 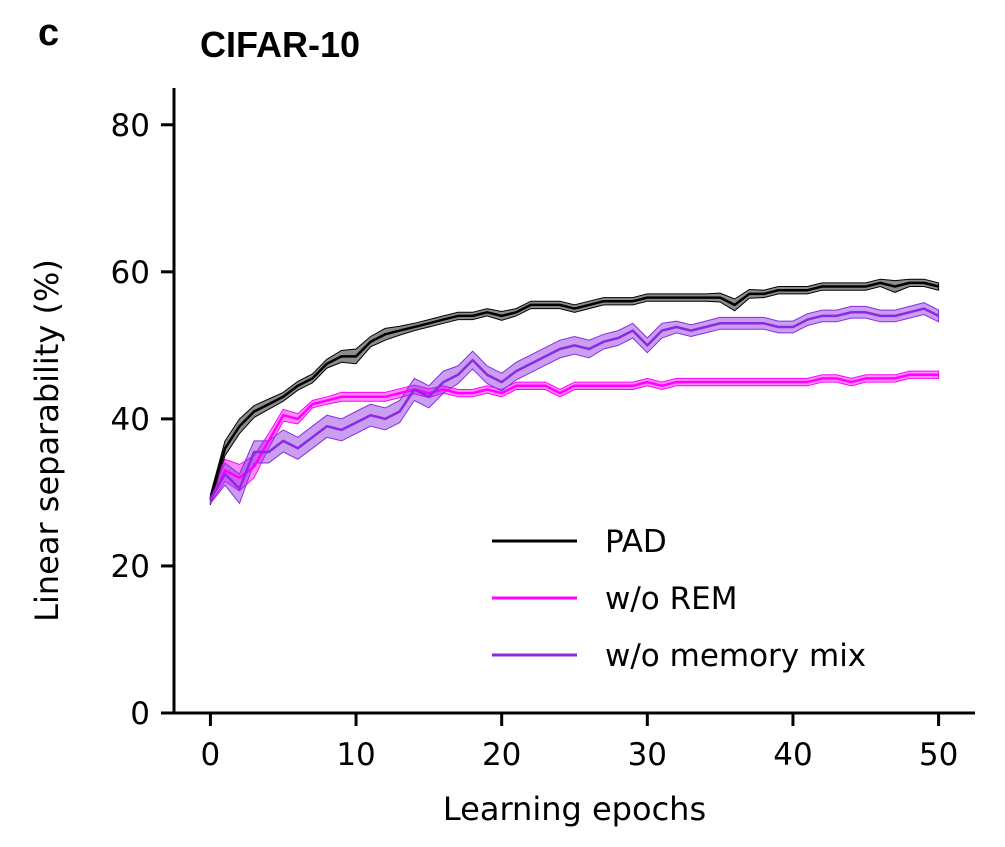 I want to click on legend-label-pad: PAD, so click(x=636, y=542).